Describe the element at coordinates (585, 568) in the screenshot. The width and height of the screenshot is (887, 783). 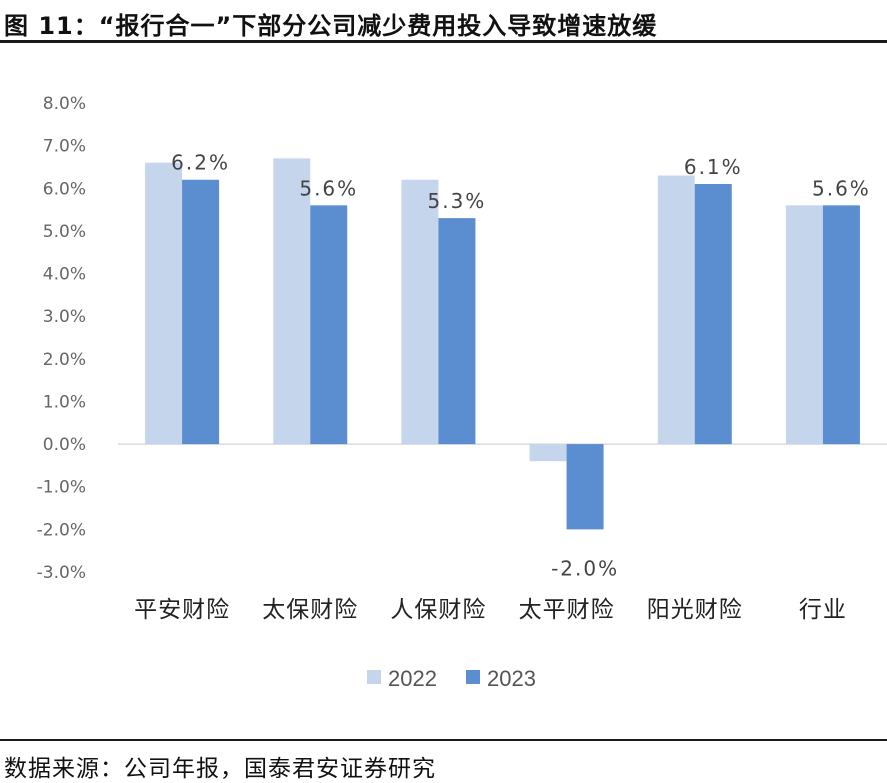
I see `data-label: -2.0%` at that location.